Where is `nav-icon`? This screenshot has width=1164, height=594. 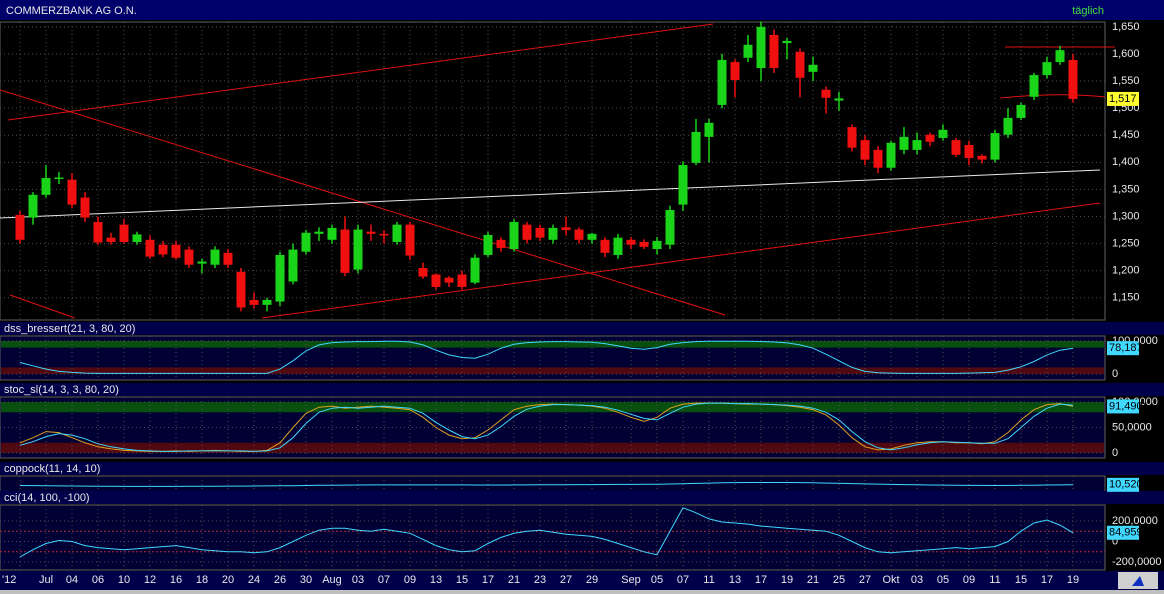
nav-icon is located at coordinates (1138, 581).